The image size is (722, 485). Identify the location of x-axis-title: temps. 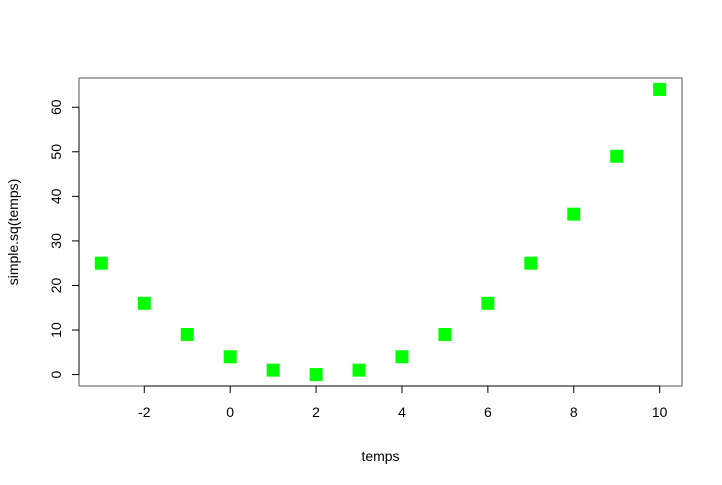
(380, 456).